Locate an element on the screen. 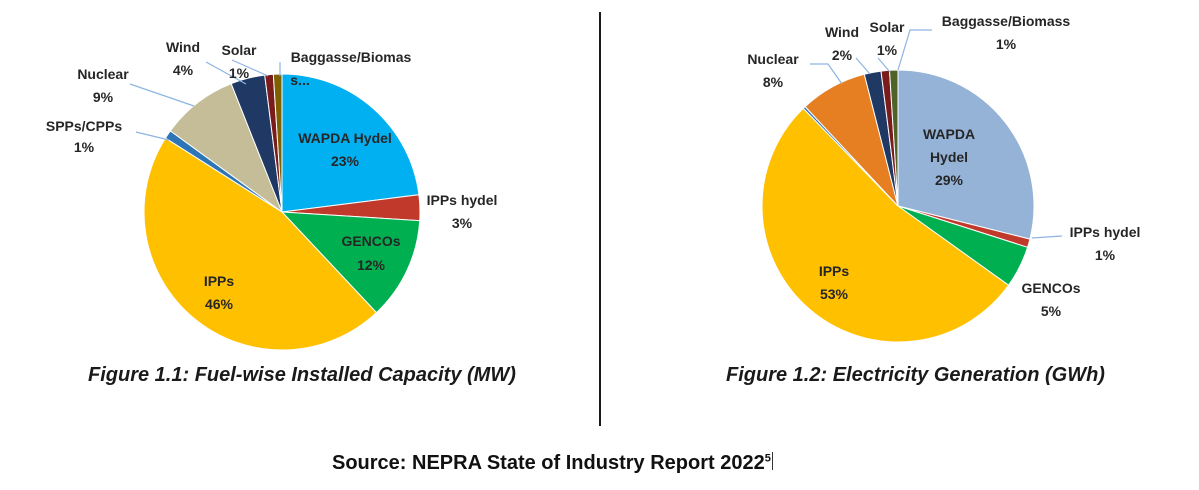  label2-wapda-line1: WAPDA is located at coordinates (949, 134).